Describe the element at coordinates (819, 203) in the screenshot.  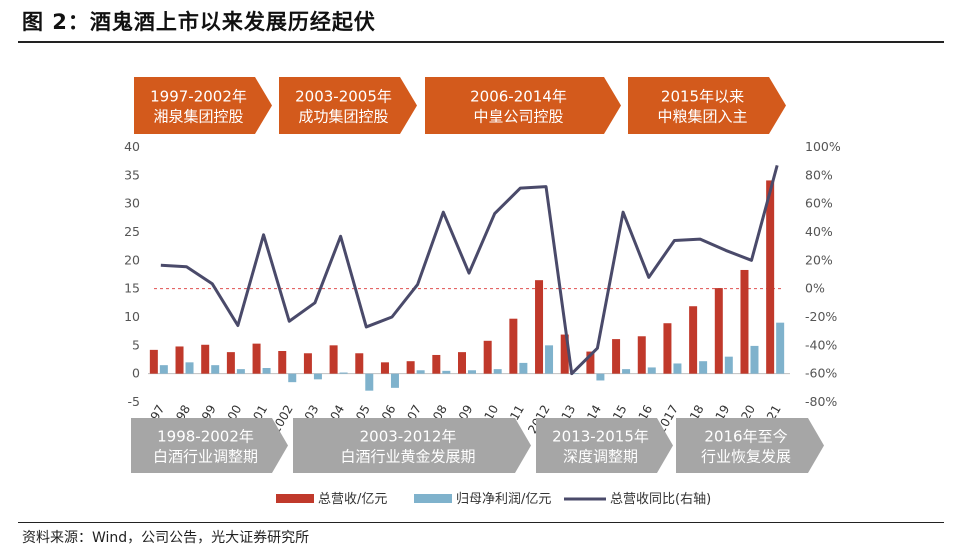
I see `right-axis-tick-label: 60%` at that location.